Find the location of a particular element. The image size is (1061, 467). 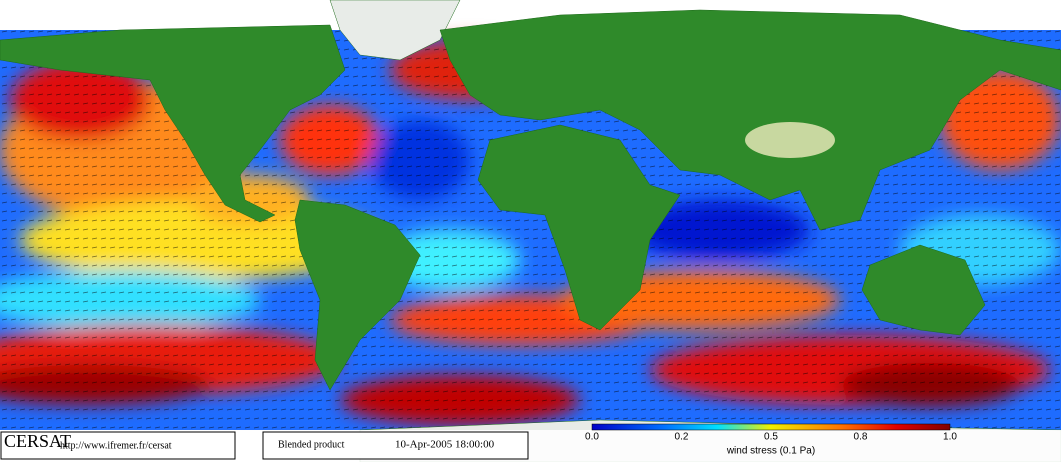

colorbar-tick-label: 1.0 is located at coordinates (950, 437).